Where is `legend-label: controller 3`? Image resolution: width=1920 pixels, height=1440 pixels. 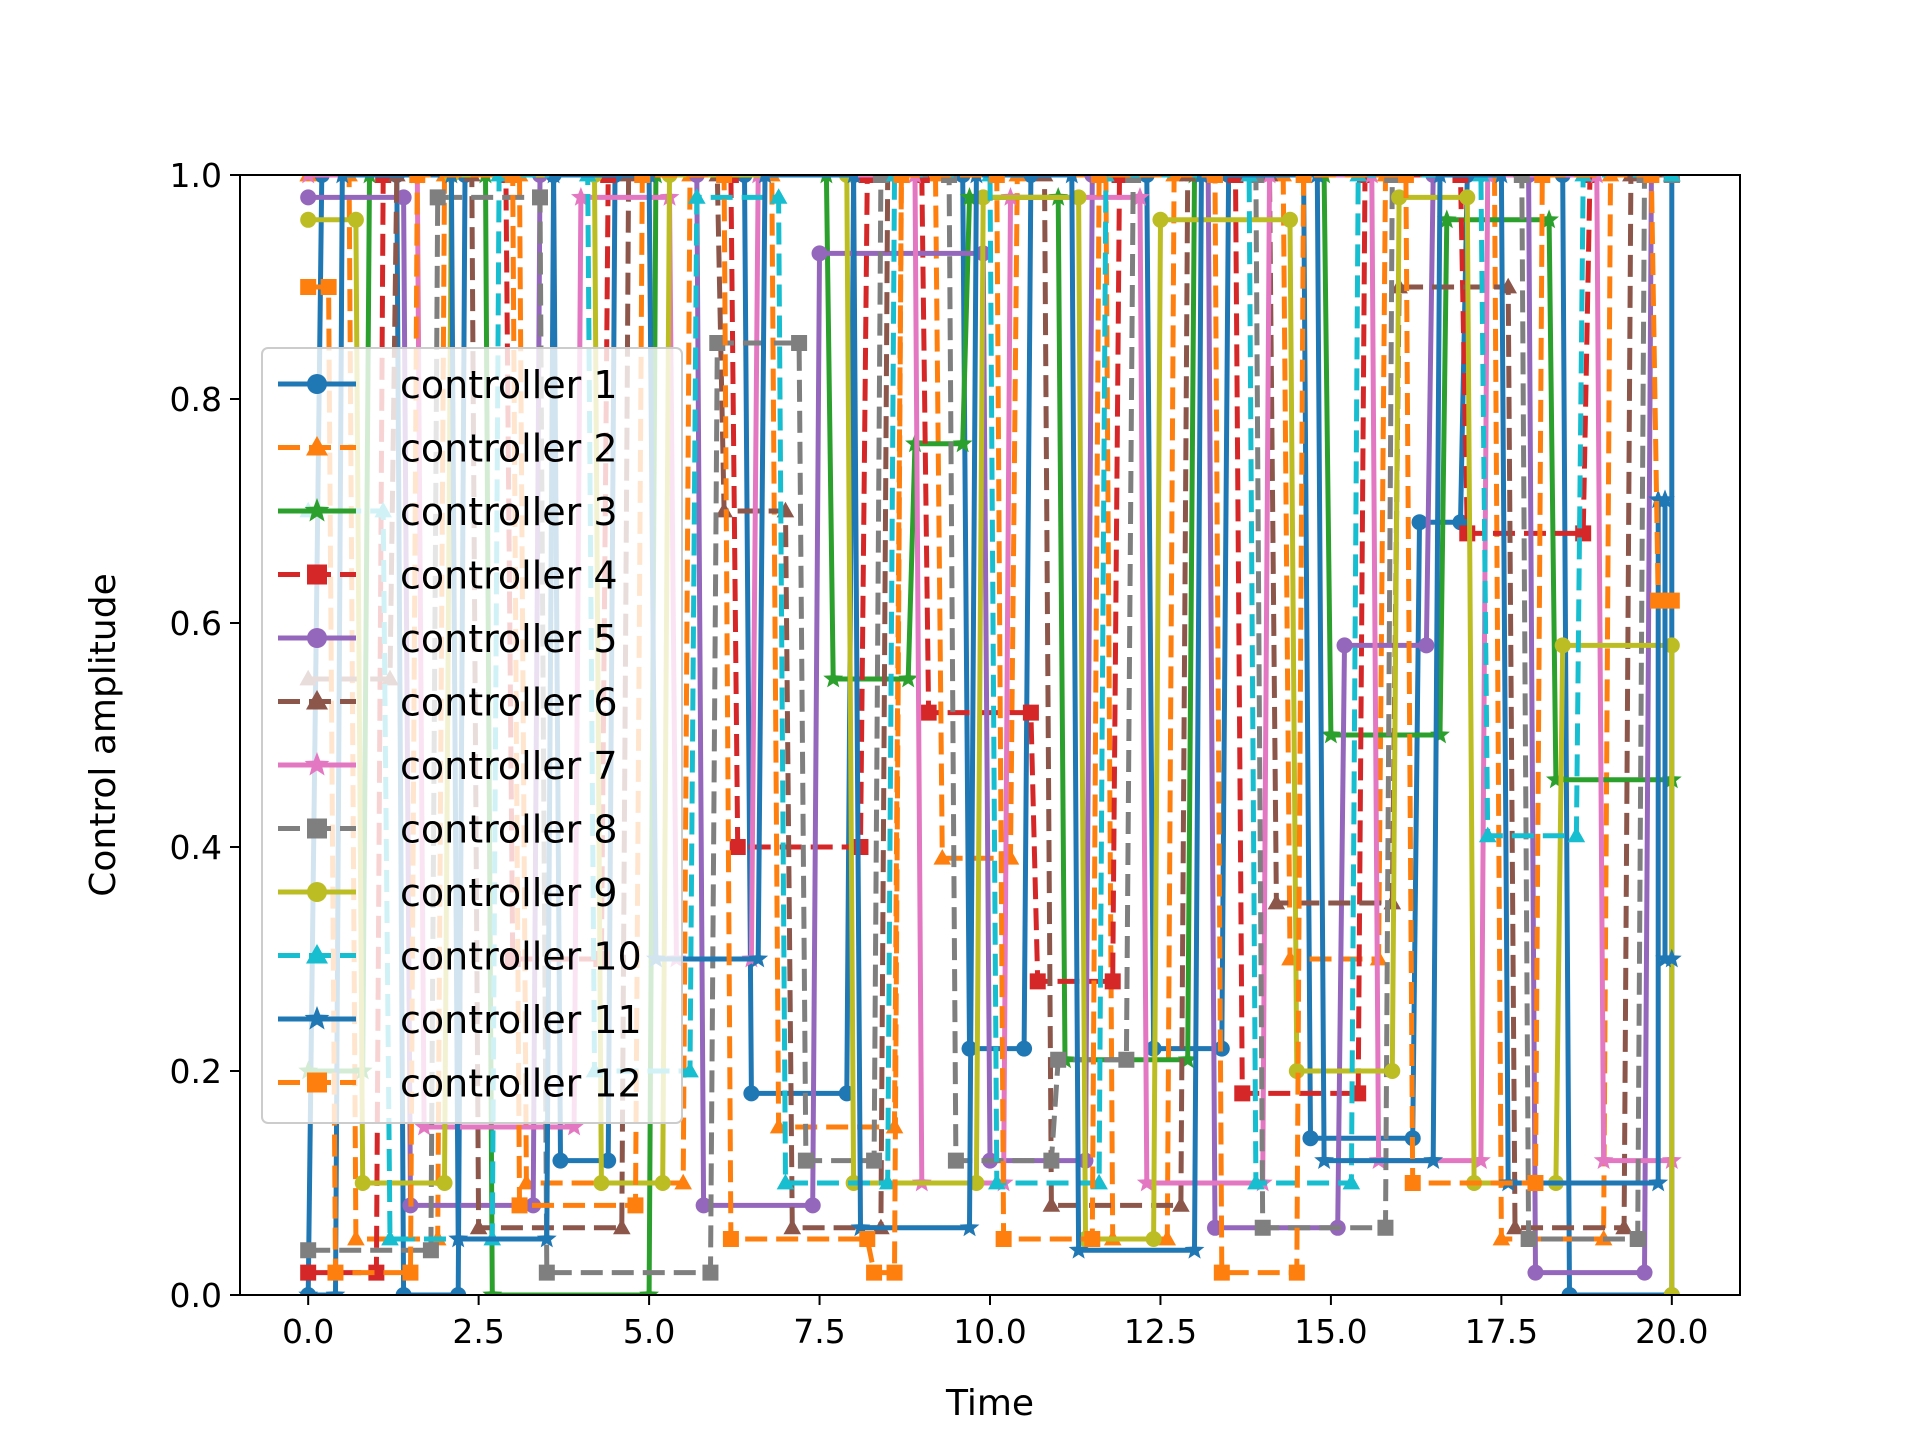 legend-label: controller 3 is located at coordinates (509, 512).